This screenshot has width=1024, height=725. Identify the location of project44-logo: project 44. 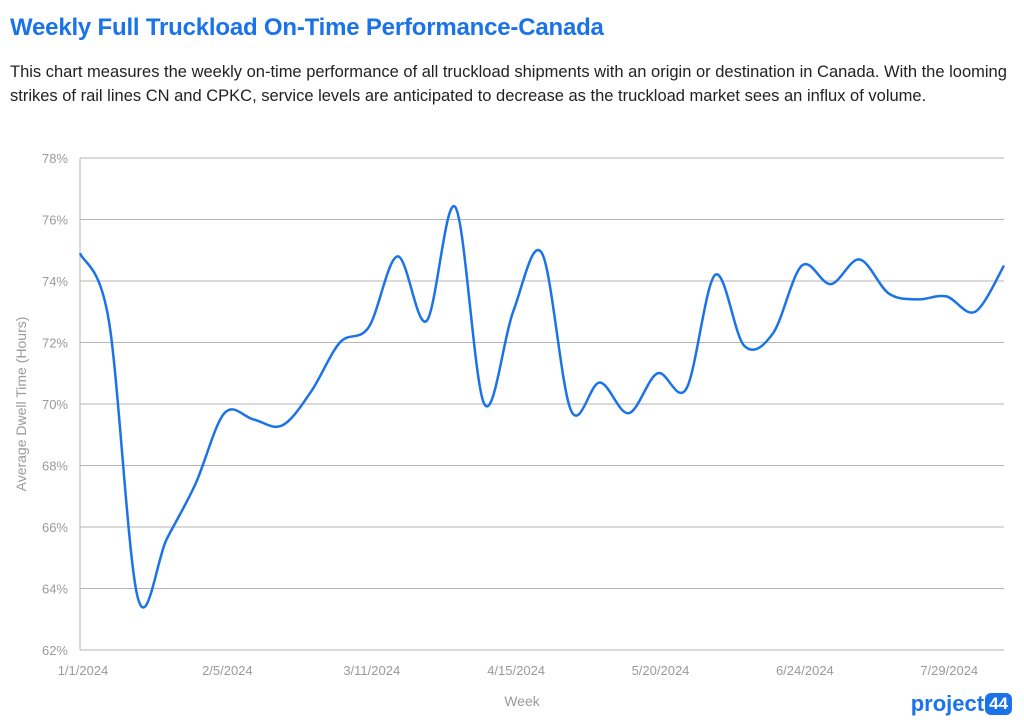
(961, 704).